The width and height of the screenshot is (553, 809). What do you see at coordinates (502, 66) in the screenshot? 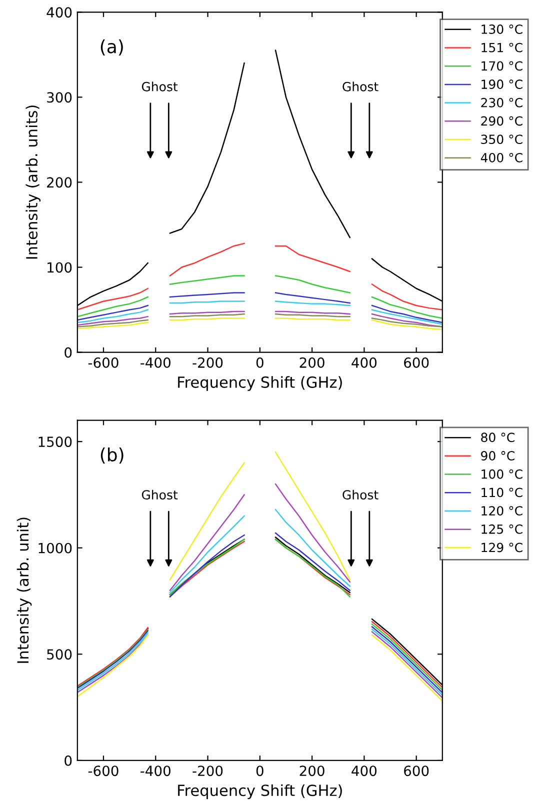
I see `legend-label: 170 °C` at bounding box center [502, 66].